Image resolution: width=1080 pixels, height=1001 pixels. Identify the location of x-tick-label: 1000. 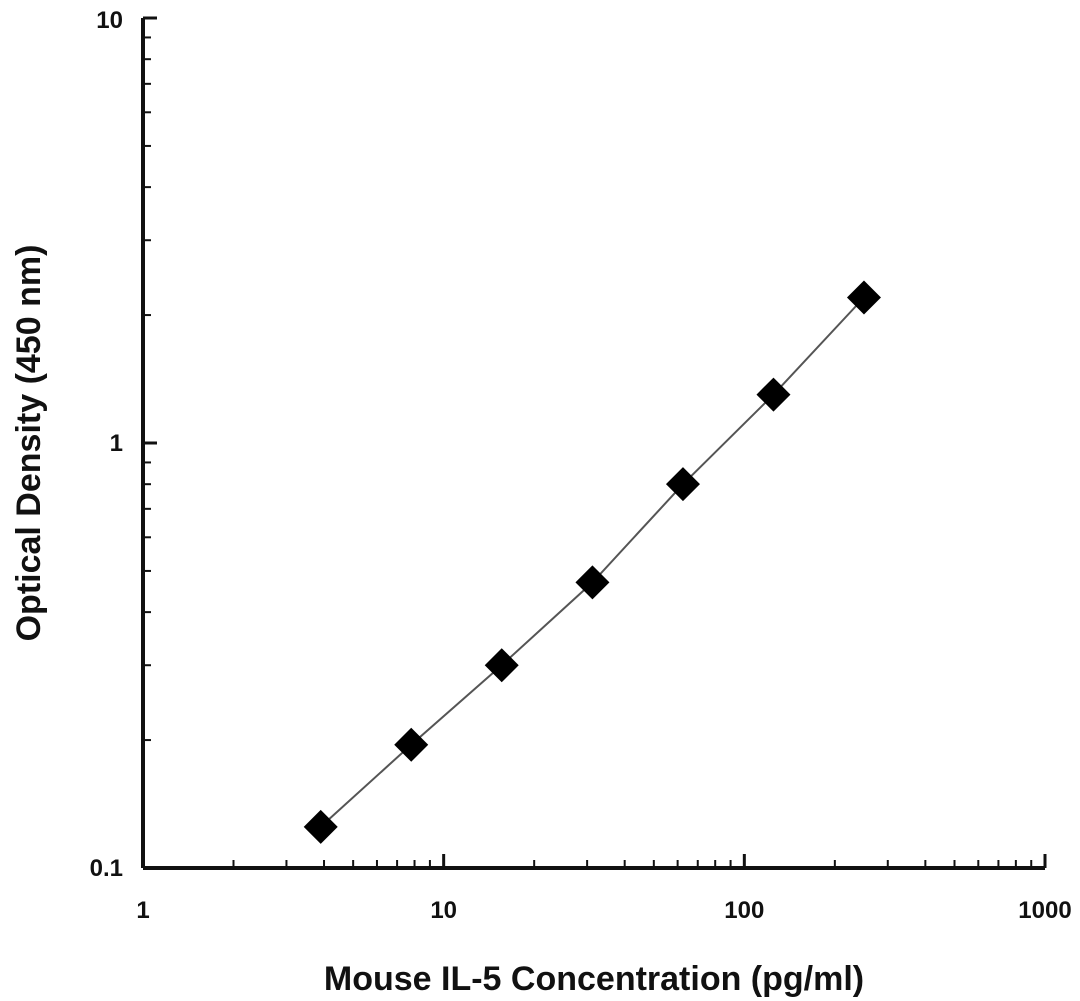
(1044, 910).